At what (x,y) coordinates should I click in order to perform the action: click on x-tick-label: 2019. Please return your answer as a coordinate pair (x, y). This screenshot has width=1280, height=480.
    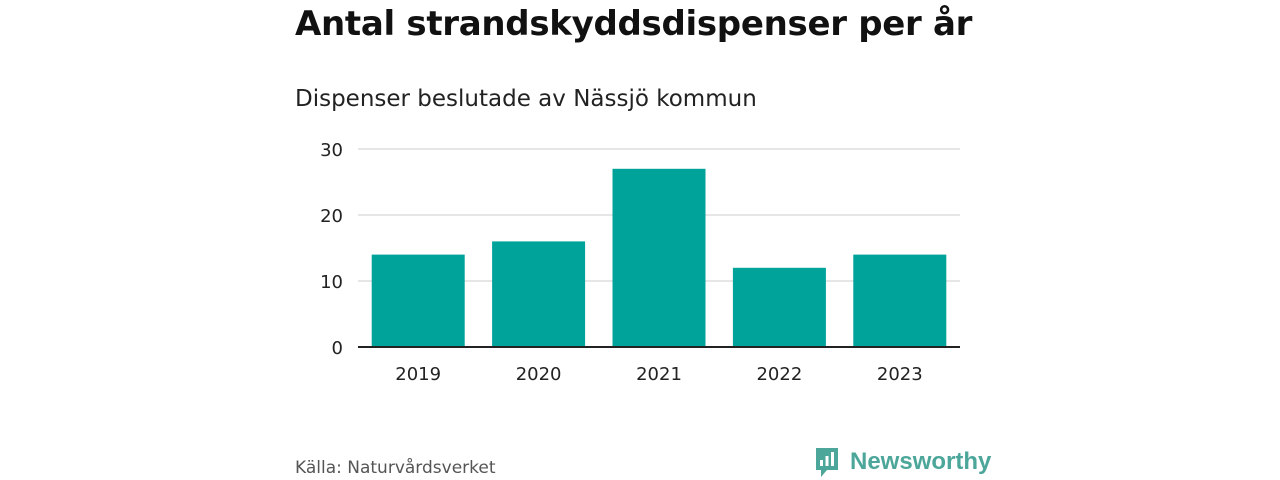
    Looking at the image, I should click on (418, 374).